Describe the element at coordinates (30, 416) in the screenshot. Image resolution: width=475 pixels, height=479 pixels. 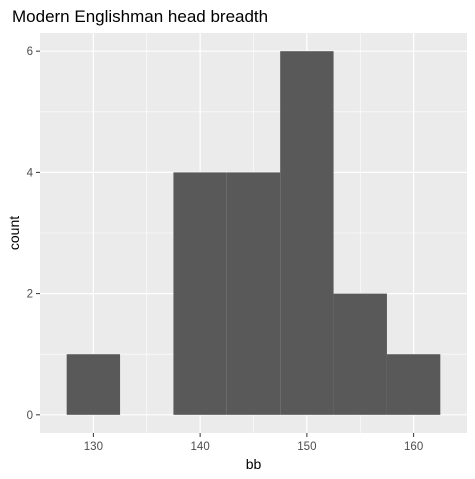
I see `y-tick-label: 0` at that location.